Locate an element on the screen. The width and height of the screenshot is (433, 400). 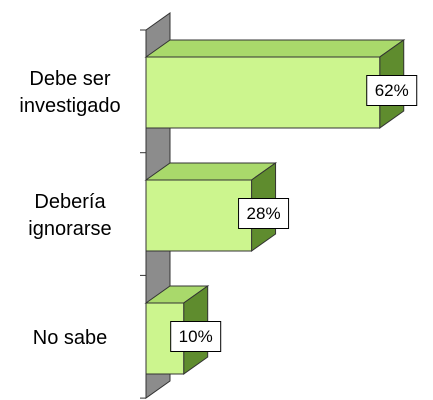
bar-top is located at coordinates (275, 48).